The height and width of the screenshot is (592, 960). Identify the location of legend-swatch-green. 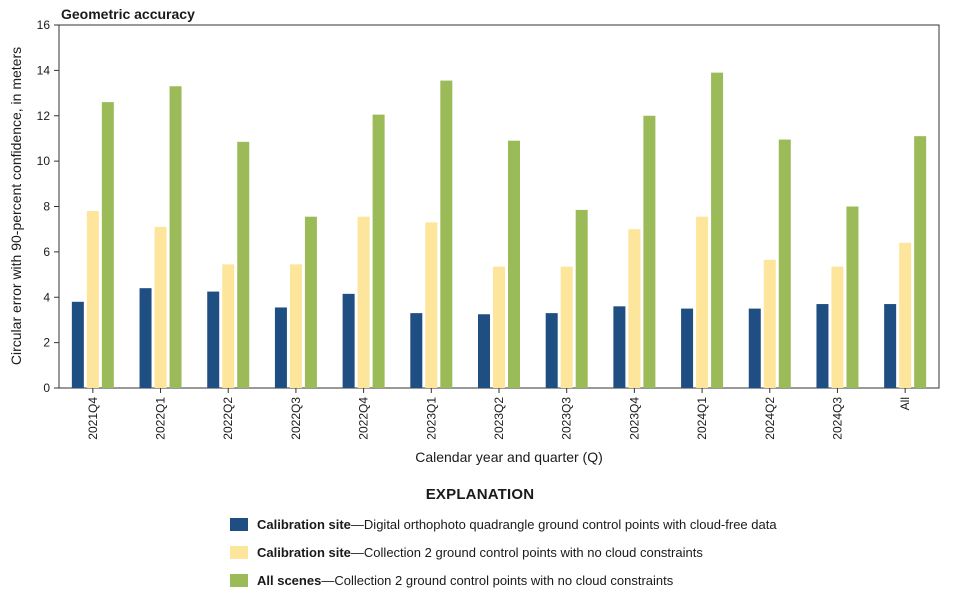
(239, 580).